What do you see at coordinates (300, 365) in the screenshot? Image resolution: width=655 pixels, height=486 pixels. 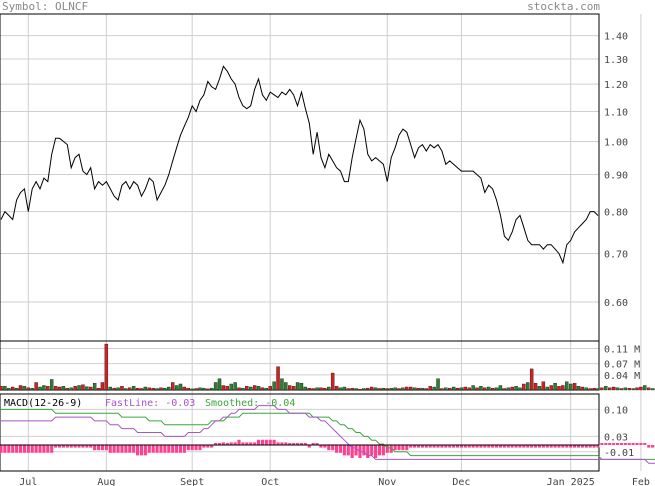 I see `volume-panel-frame` at bounding box center [300, 365].